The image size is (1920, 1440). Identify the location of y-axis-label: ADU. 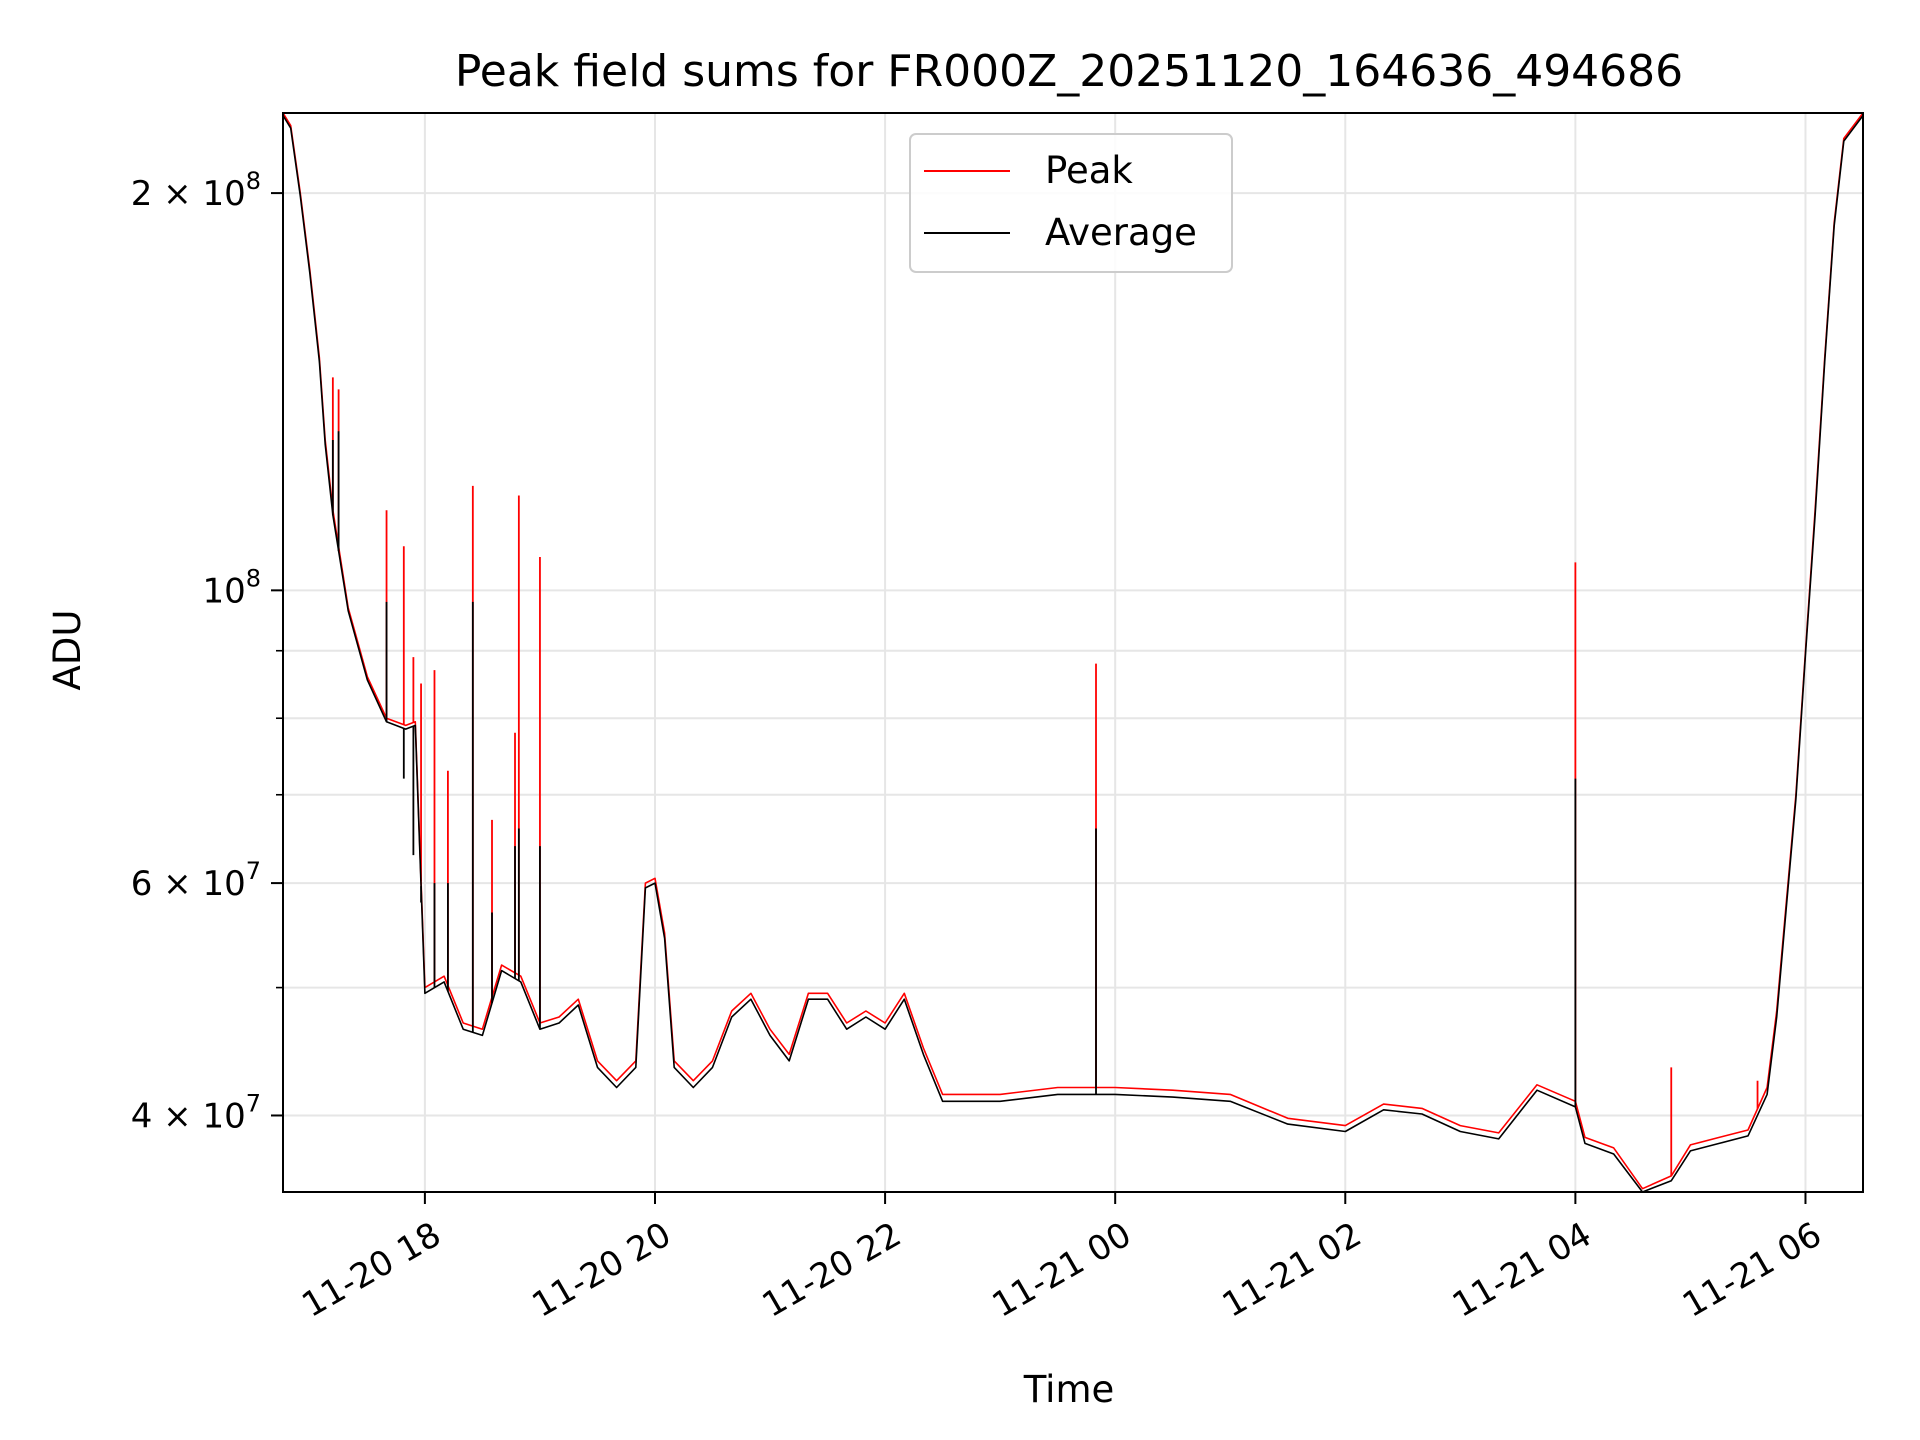
(67, 650).